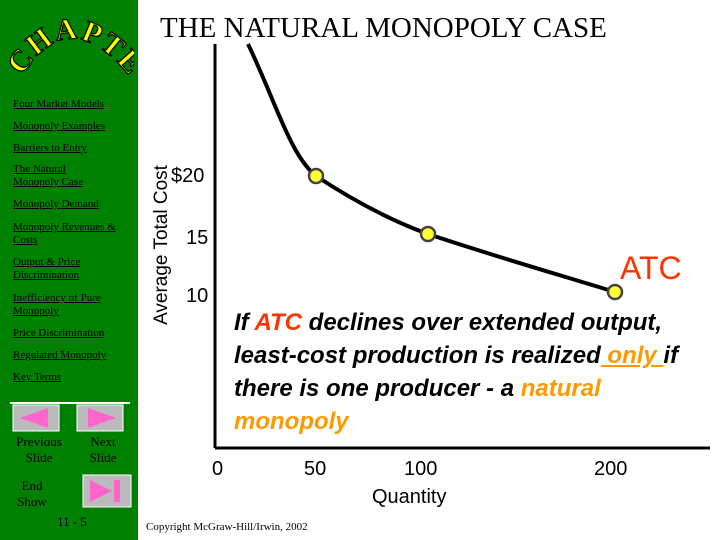 The width and height of the screenshot is (720, 540). Describe the element at coordinates (417, 405) in the screenshot. I see `explanation-natural-monopoly: natural monopoly` at that location.